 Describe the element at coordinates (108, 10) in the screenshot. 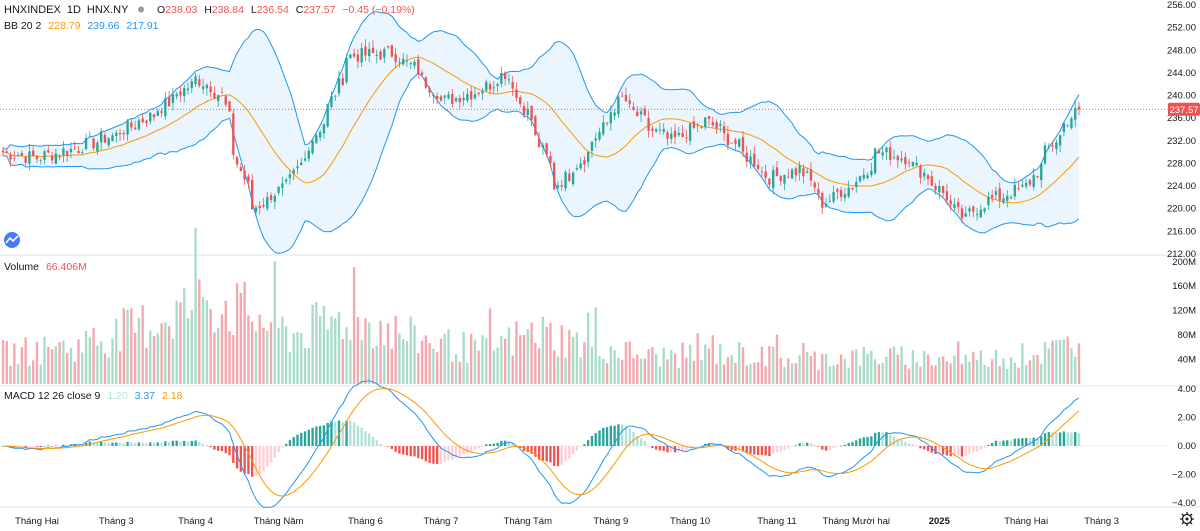

I see `exchange-label: HNX.NY` at that location.